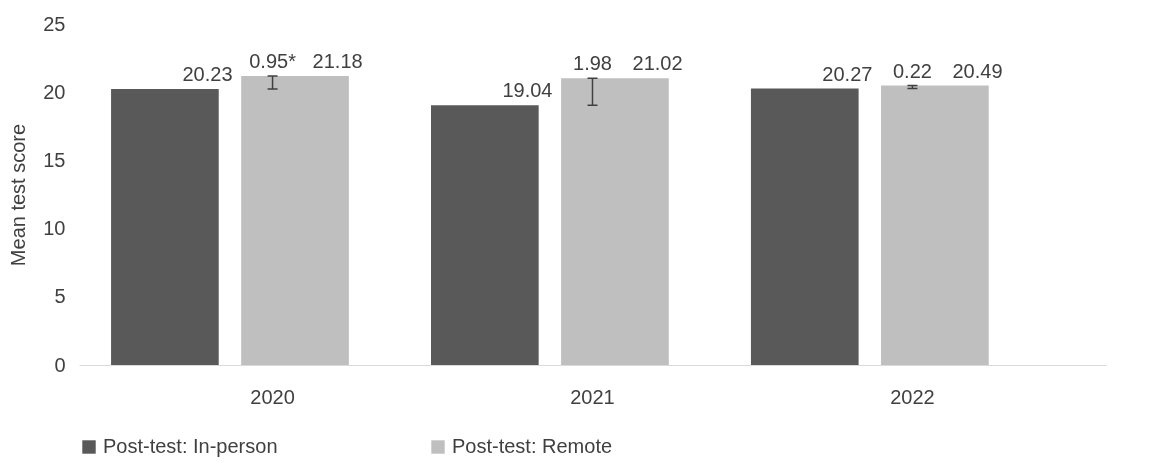 The image size is (1174, 473). I want to click on annotation: 0.95*, so click(273, 61).